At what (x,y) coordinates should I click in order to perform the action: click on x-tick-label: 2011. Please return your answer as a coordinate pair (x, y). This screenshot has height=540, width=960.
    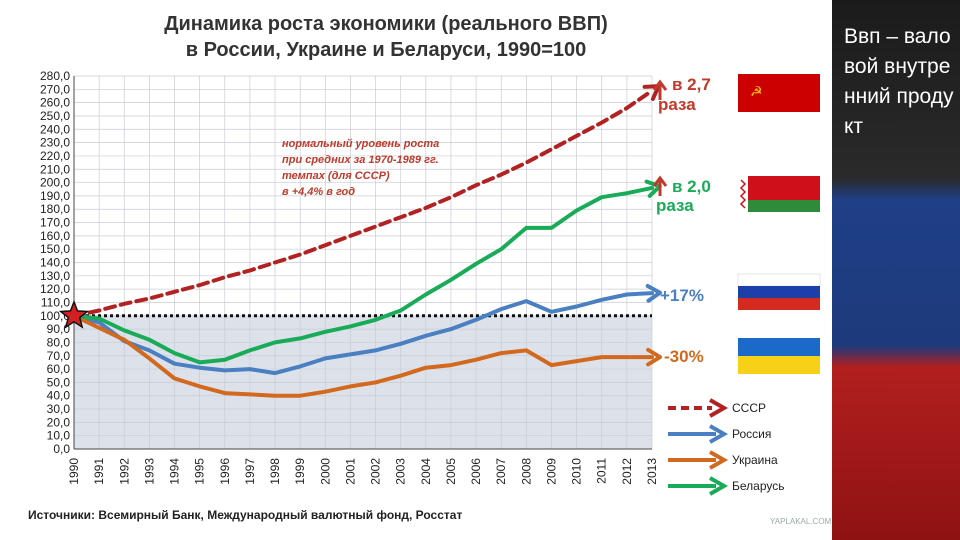
    Looking at the image, I should click on (602, 471).